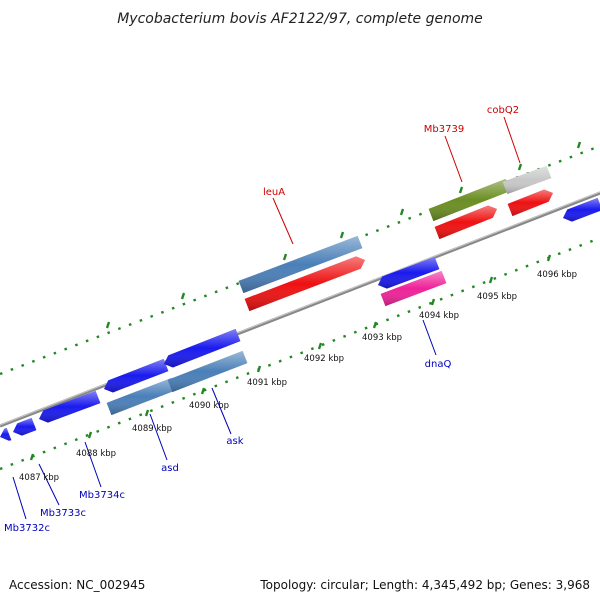  I want to click on leader-ask, so click(221, 411).